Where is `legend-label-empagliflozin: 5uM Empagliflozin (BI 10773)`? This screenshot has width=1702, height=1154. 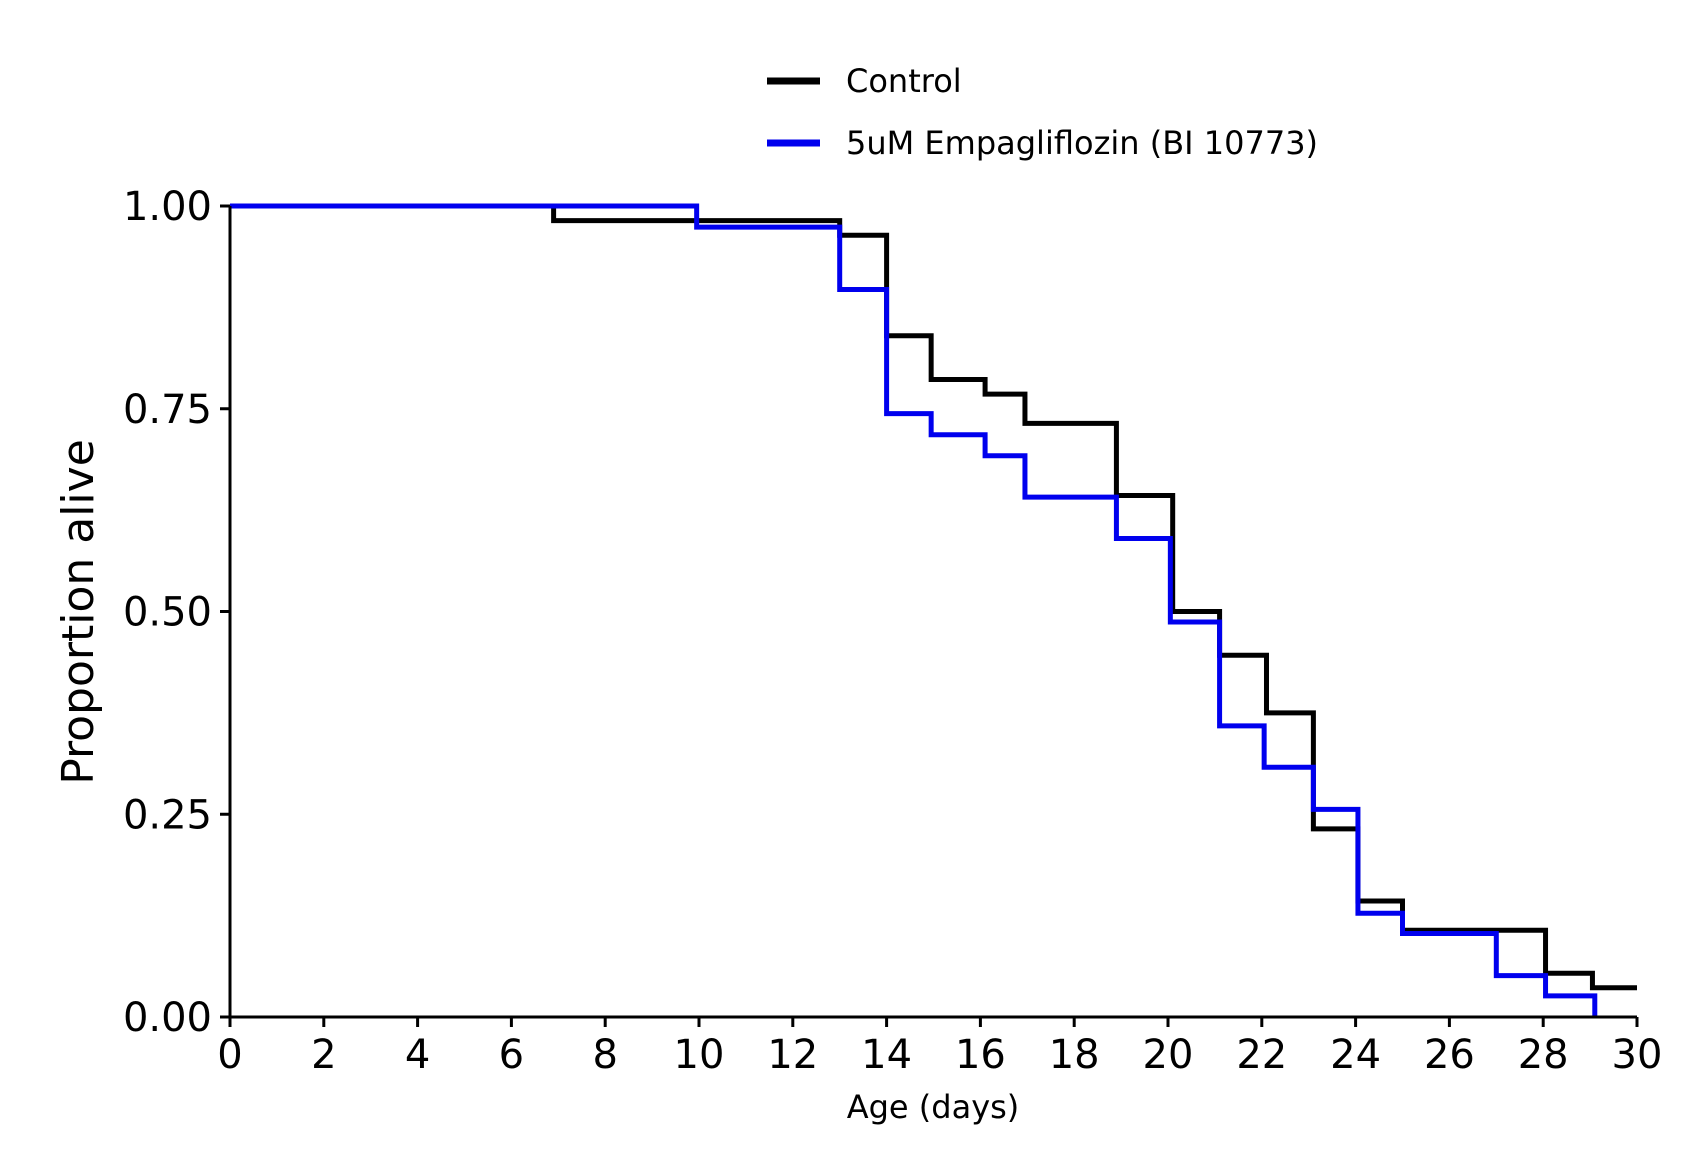
legend-label-empagliflozin: 5uM Empagliflozin (BI 10773) is located at coordinates (1082, 143).